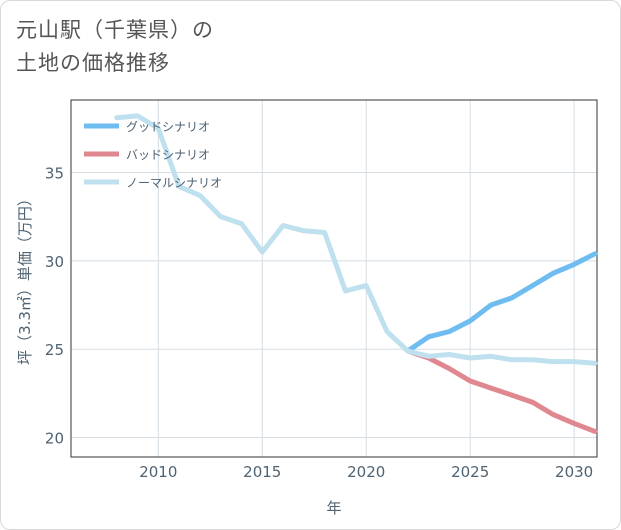 This screenshot has height=530, width=621. Describe the element at coordinates (174, 183) in the screenshot. I see `legend-label: ノーマルシナリオ` at that location.